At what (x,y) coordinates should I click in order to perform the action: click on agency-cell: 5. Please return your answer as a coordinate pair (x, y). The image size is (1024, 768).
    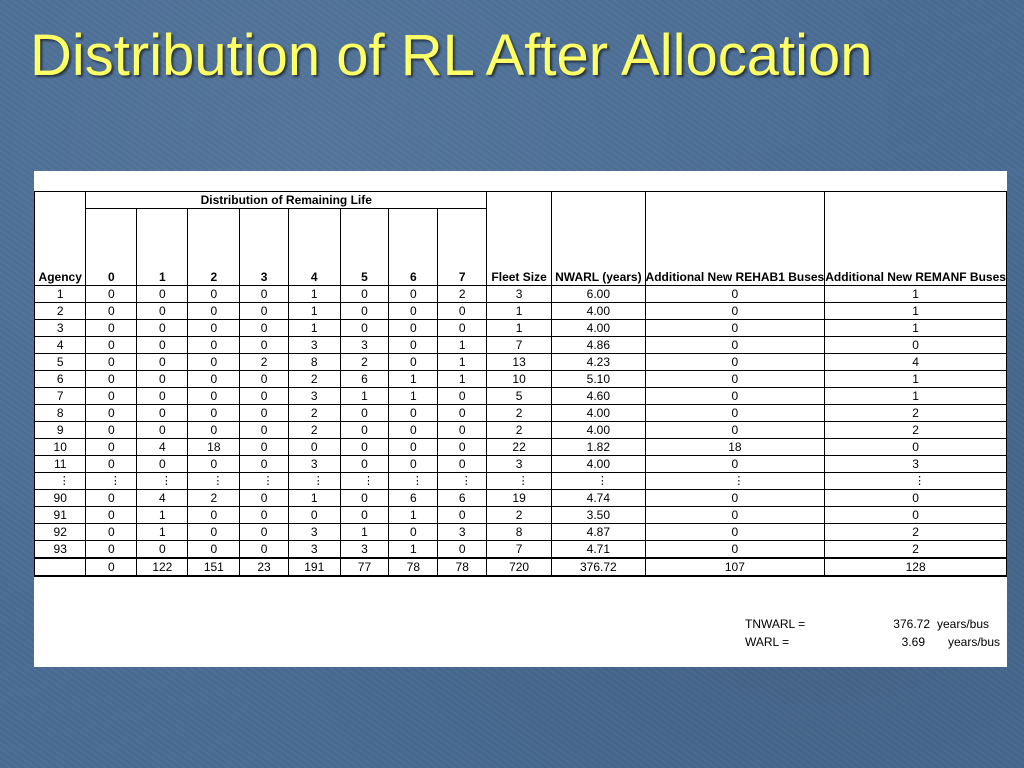
    Looking at the image, I should click on (60, 362).